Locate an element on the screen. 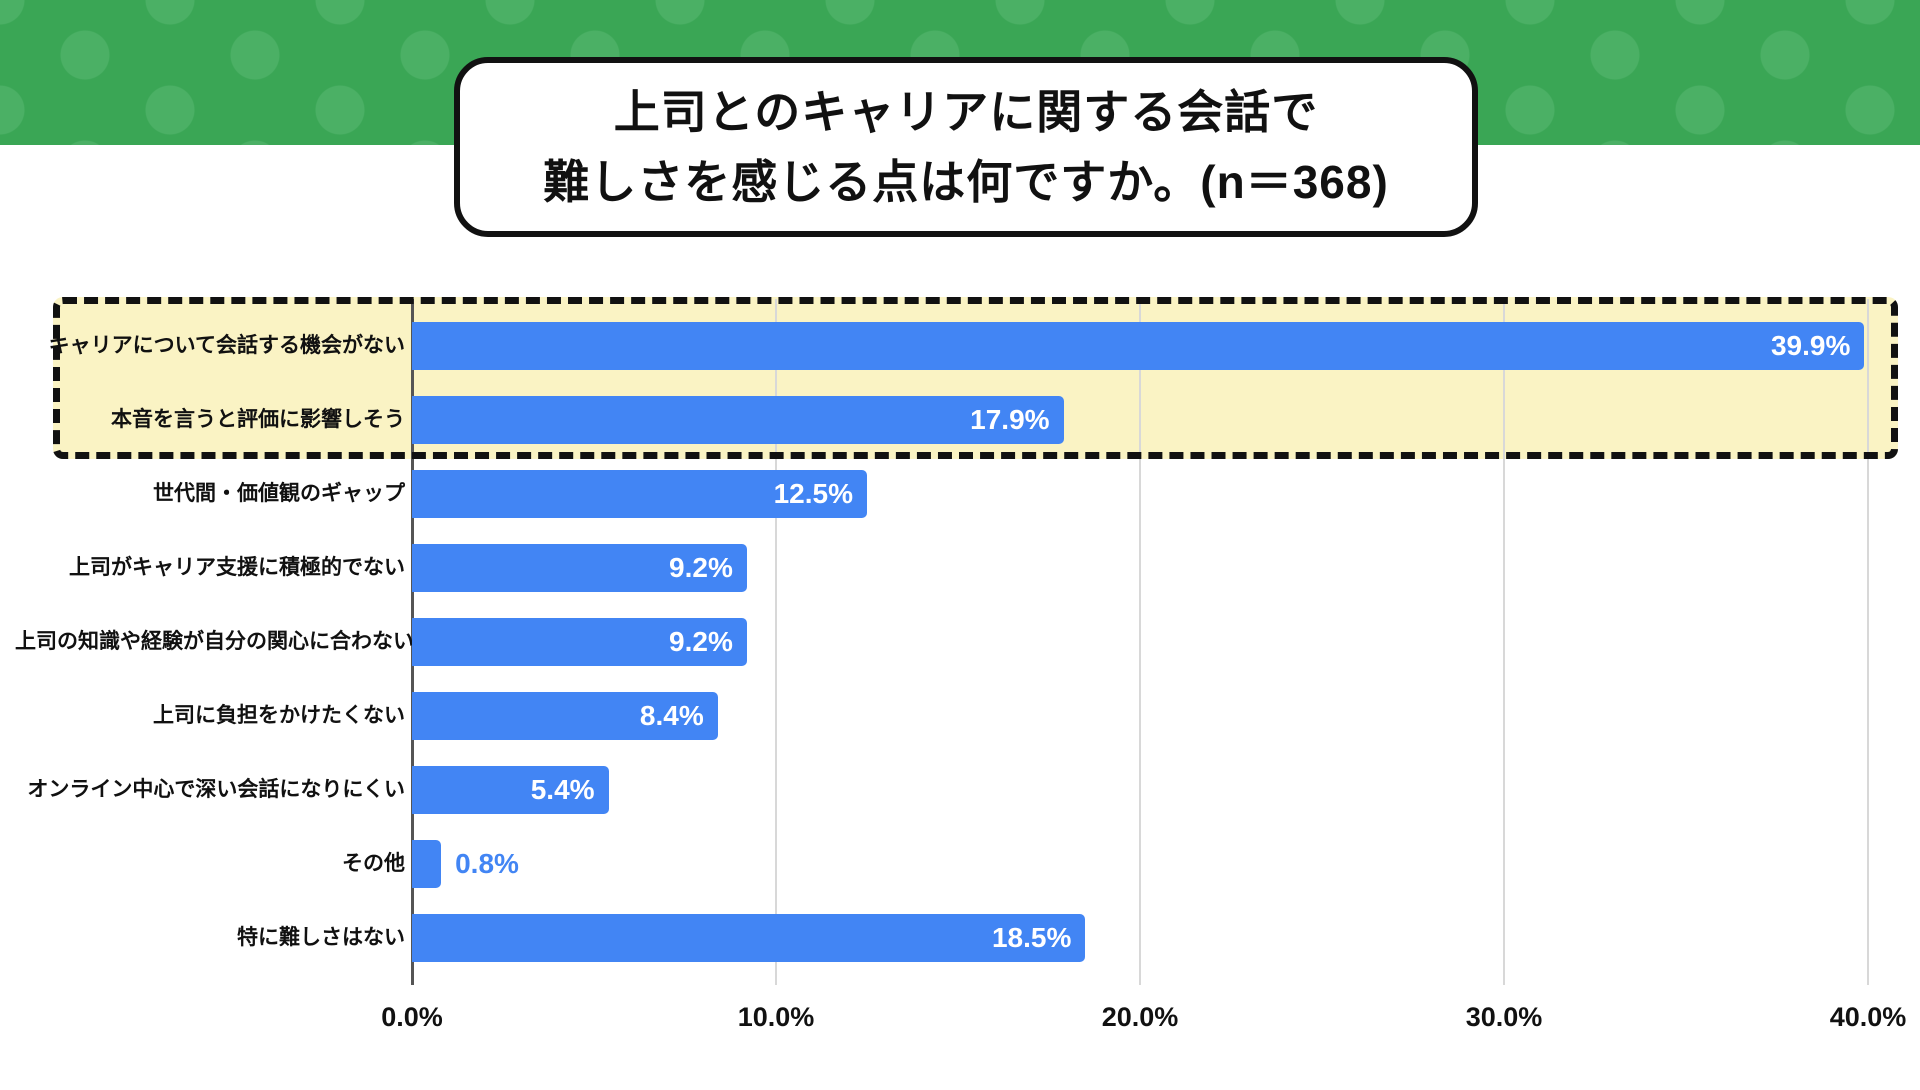 The width and height of the screenshot is (1920, 1090). category-label: キャリアについて会話する機会がない is located at coordinates (226, 345).